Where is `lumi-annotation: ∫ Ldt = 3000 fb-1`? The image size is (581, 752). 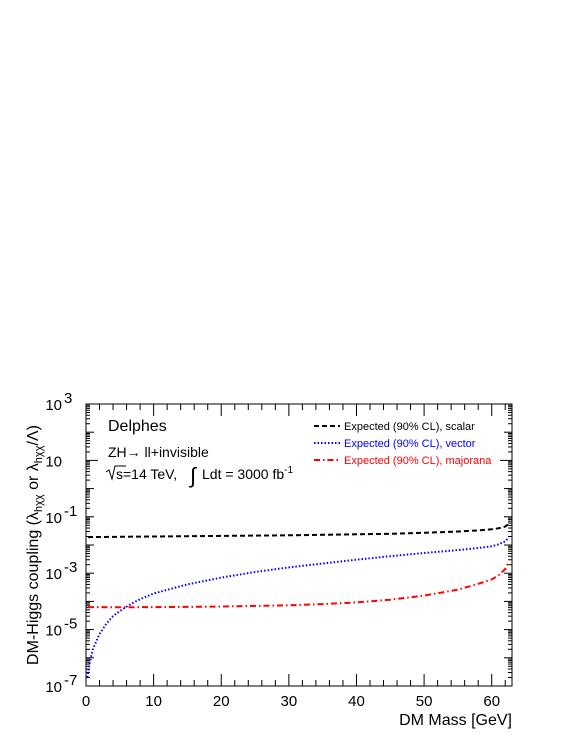 lumi-annotation: ∫ Ldt = 3000 fb-1 is located at coordinates (240, 475).